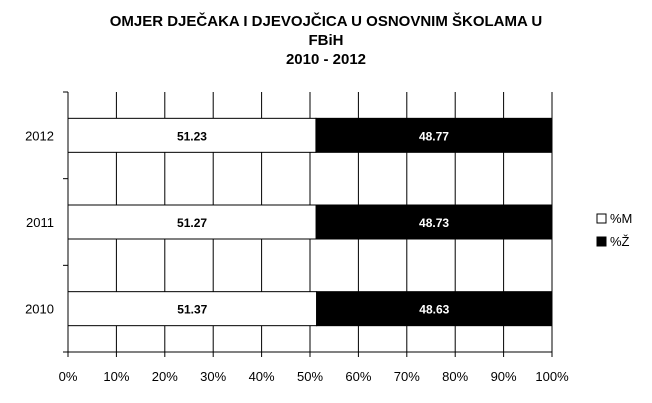 This screenshot has width=652, height=403. What do you see at coordinates (262, 376) in the screenshot?
I see `x-tick-label: 40%` at bounding box center [262, 376].